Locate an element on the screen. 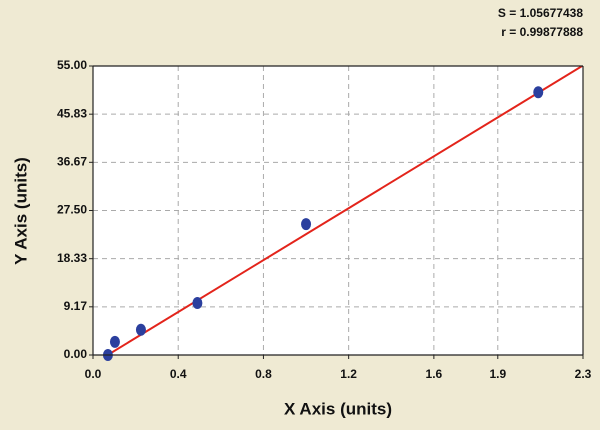 Image resolution: width=600 pixels, height=430 pixels. x-tick-label: 0.8 is located at coordinates (263, 374).